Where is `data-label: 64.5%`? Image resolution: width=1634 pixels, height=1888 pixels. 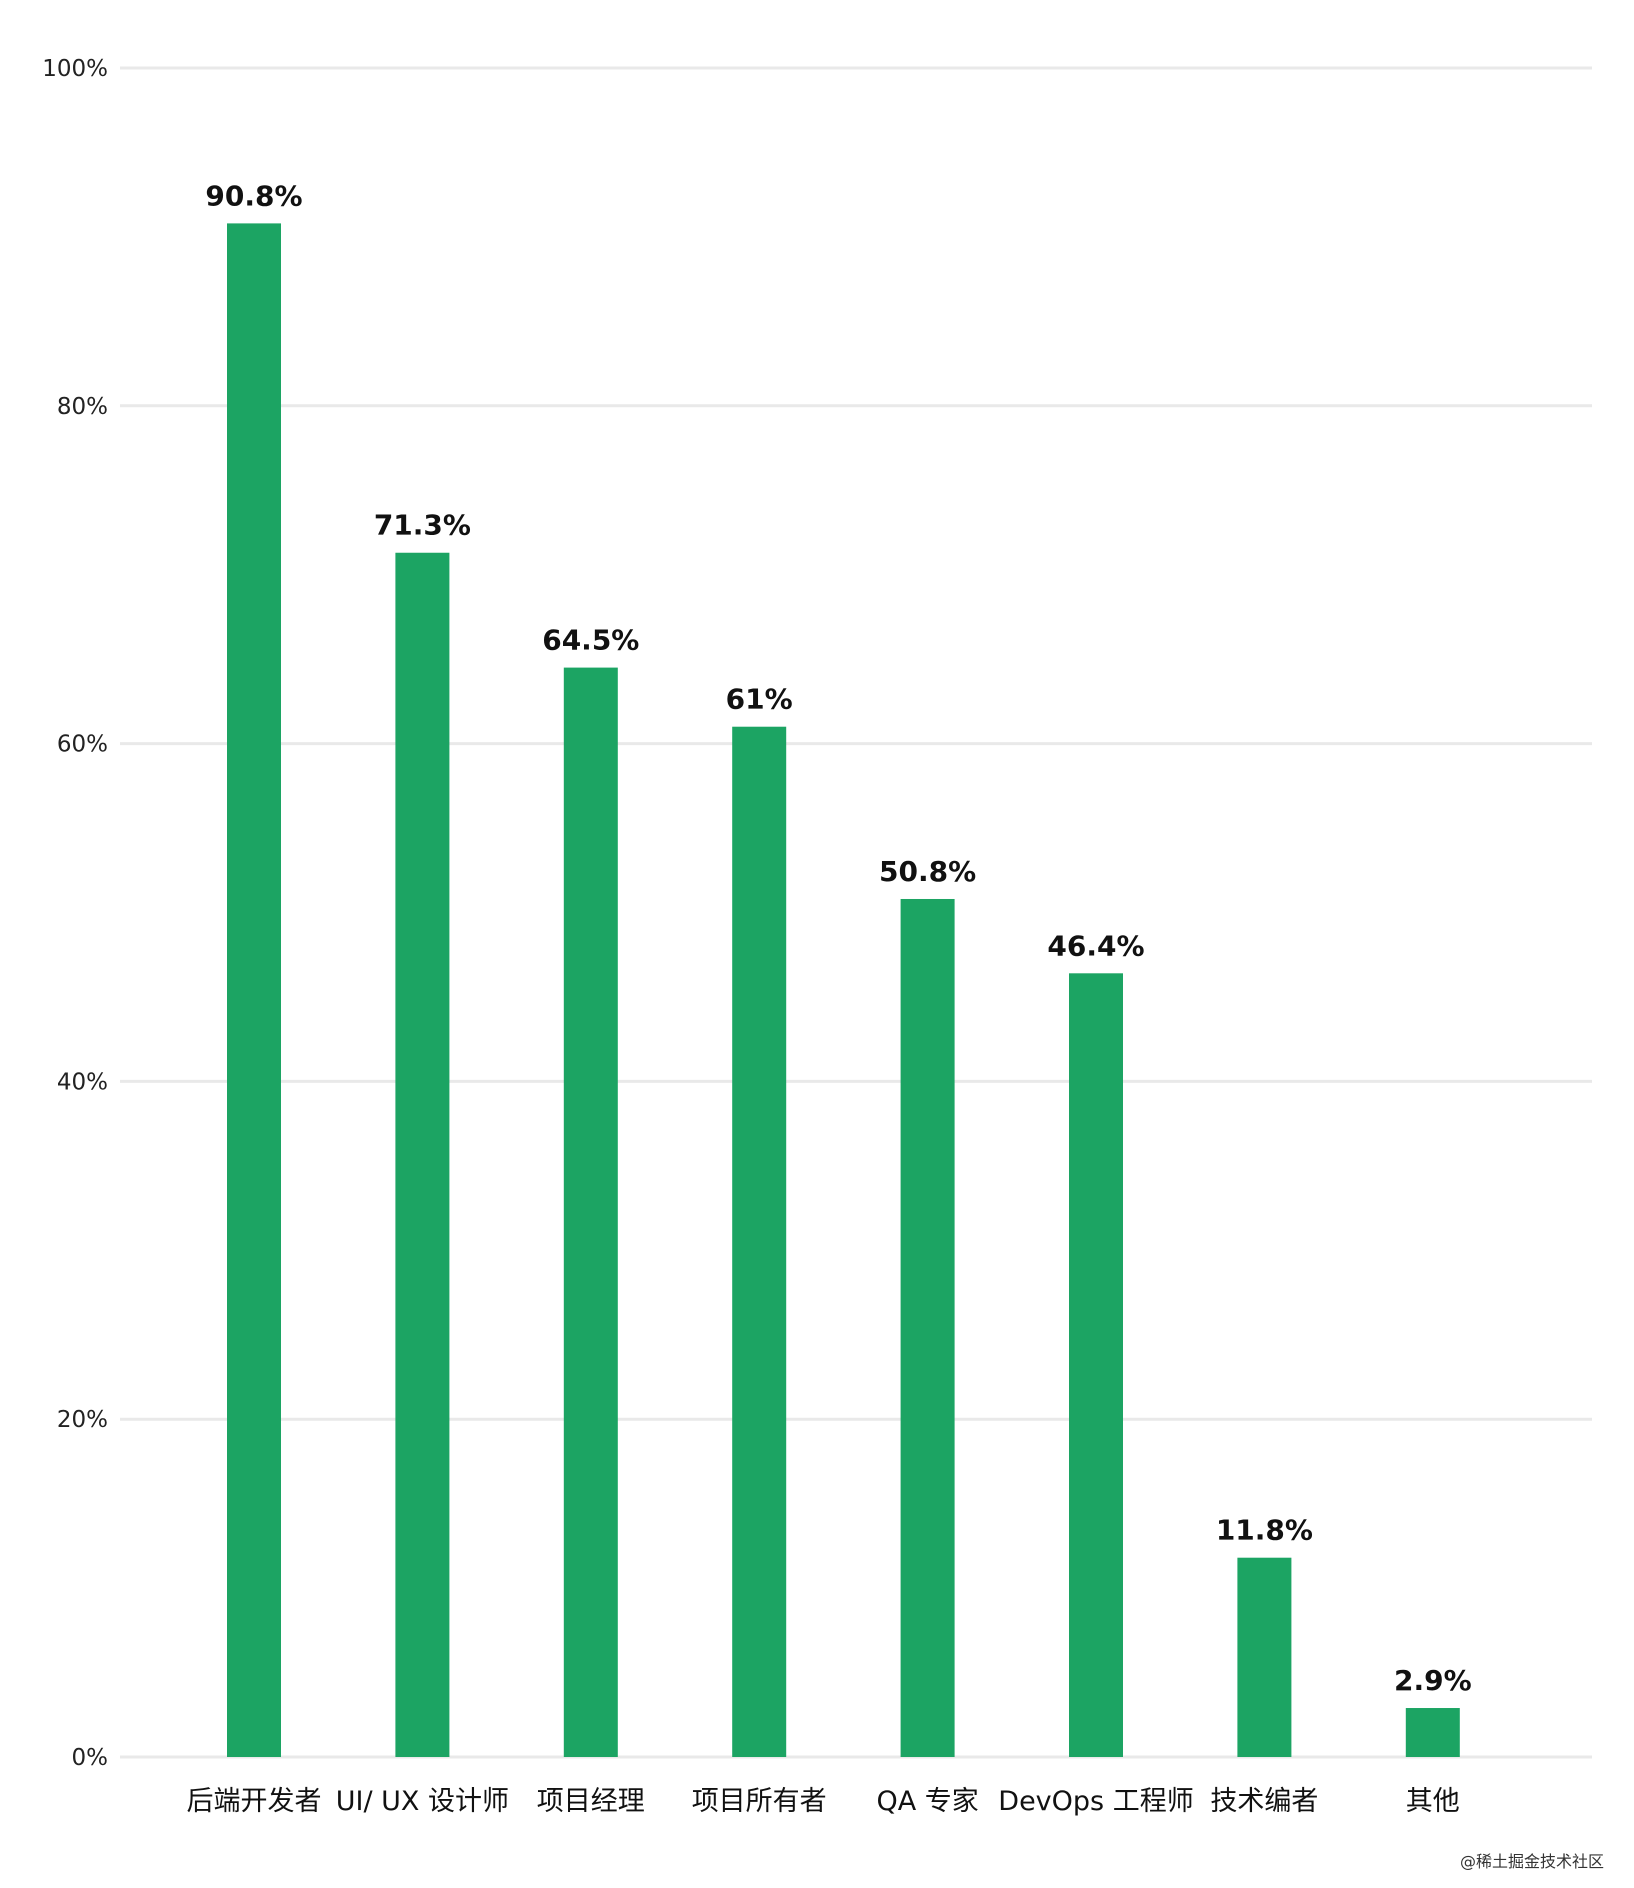
data-label: 64.5% is located at coordinates (590, 640).